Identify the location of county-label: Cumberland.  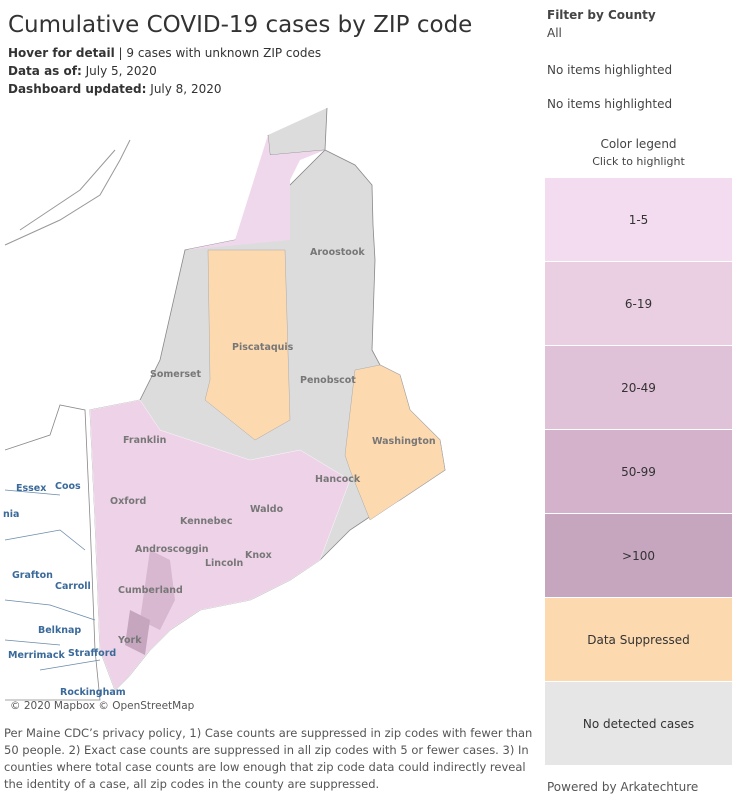
(150, 590).